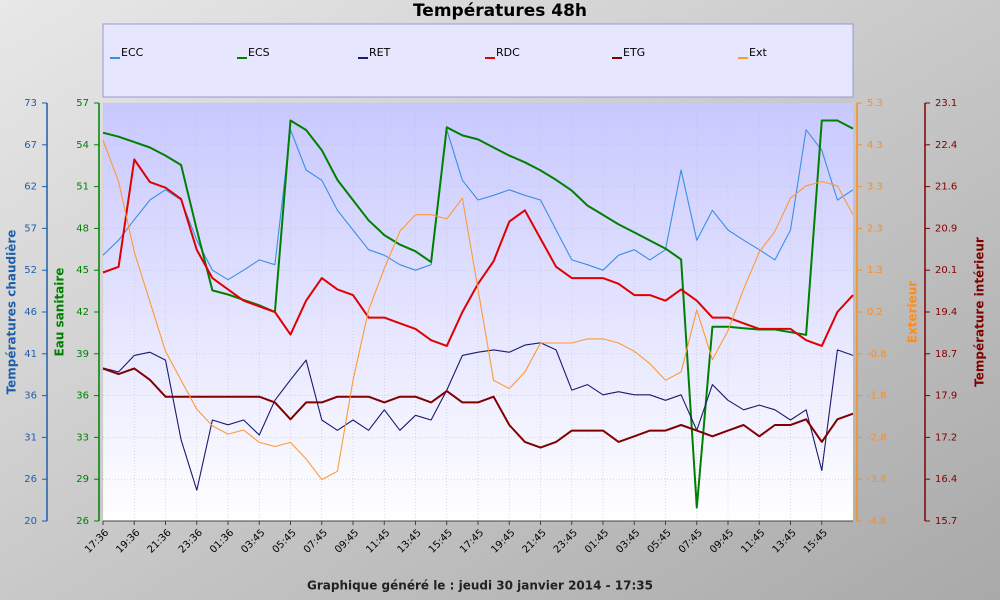  I want to click on y-tick-label: 16.4, so click(946, 479).